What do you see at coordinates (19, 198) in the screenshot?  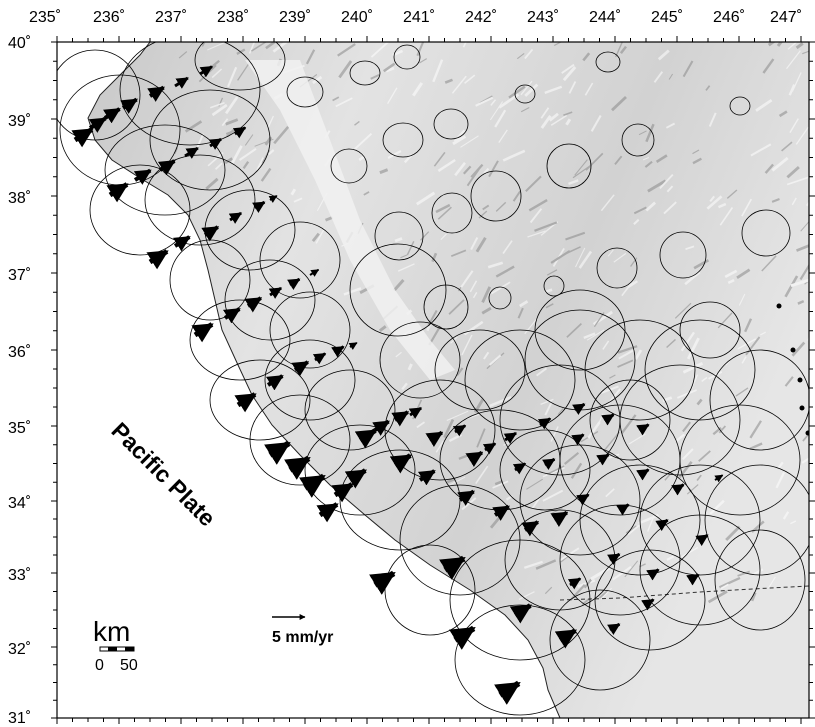 I see `lat-label: 38˚` at bounding box center [19, 198].